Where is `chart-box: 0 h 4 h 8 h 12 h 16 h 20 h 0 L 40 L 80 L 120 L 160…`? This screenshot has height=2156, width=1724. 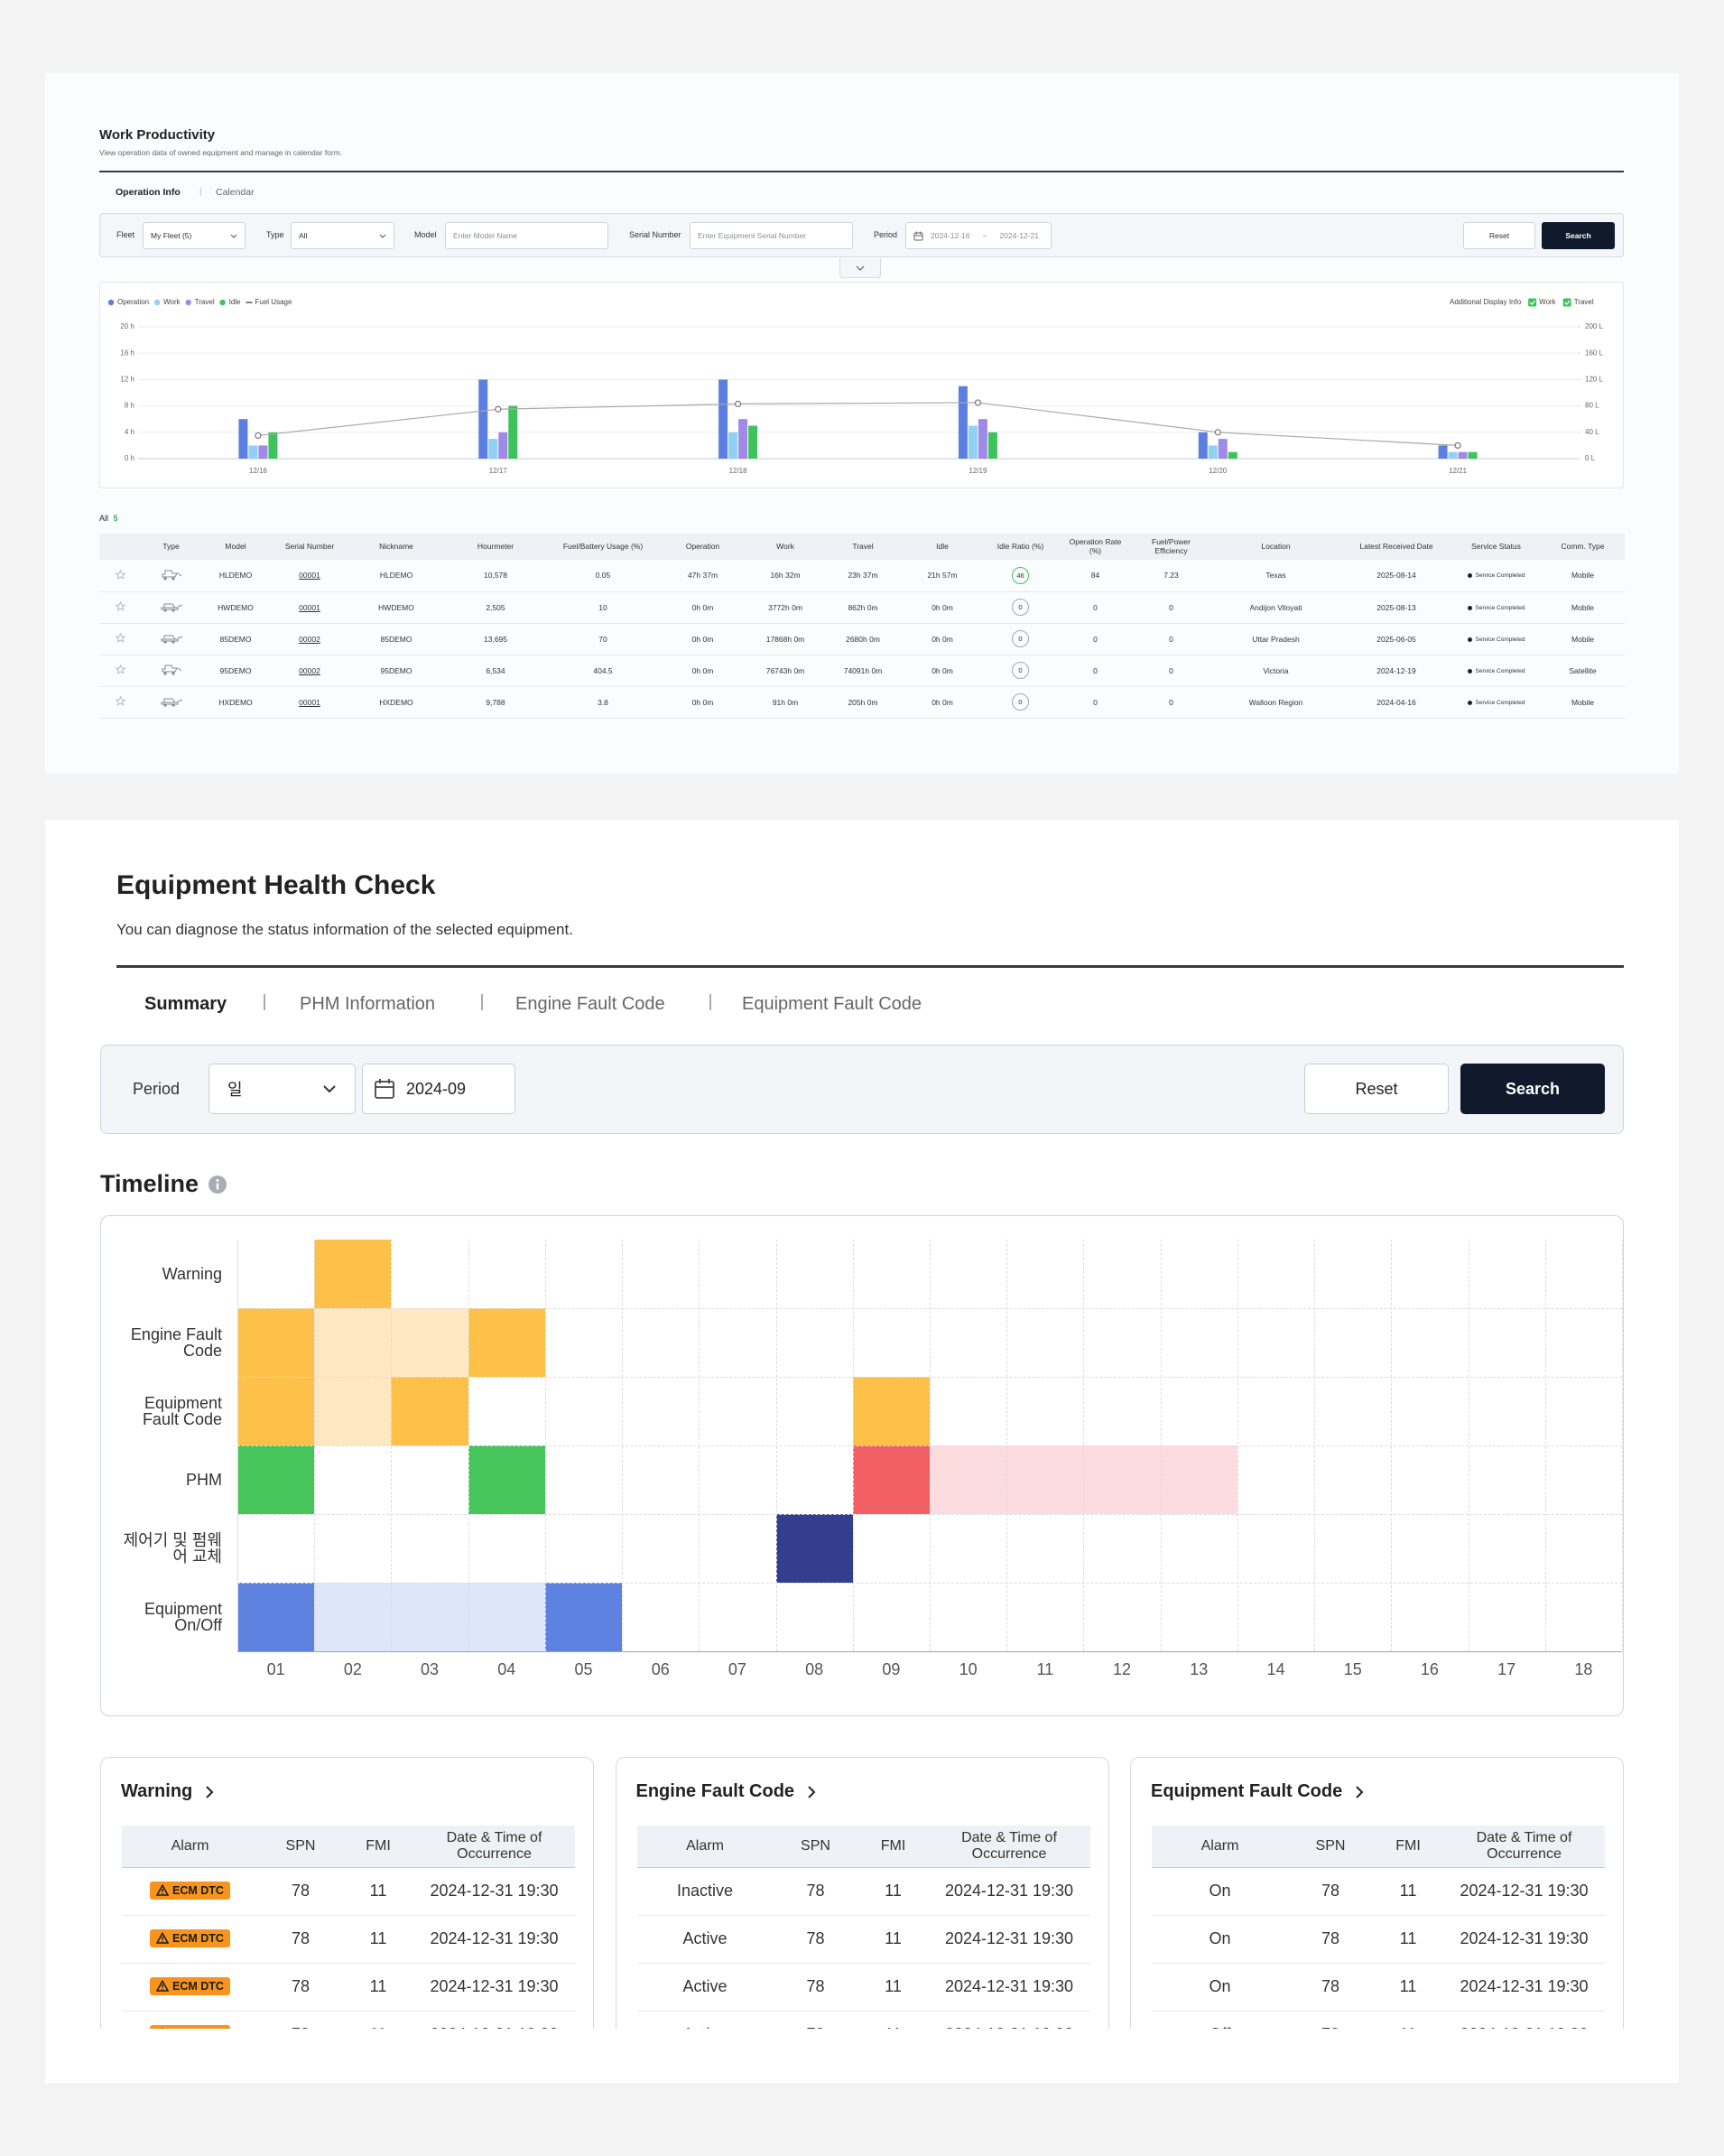 chart-box: 0 h 4 h 8 h 12 h 16 h 20 h 0 L 40 L 80 L 120 L 160… is located at coordinates (861, 385).